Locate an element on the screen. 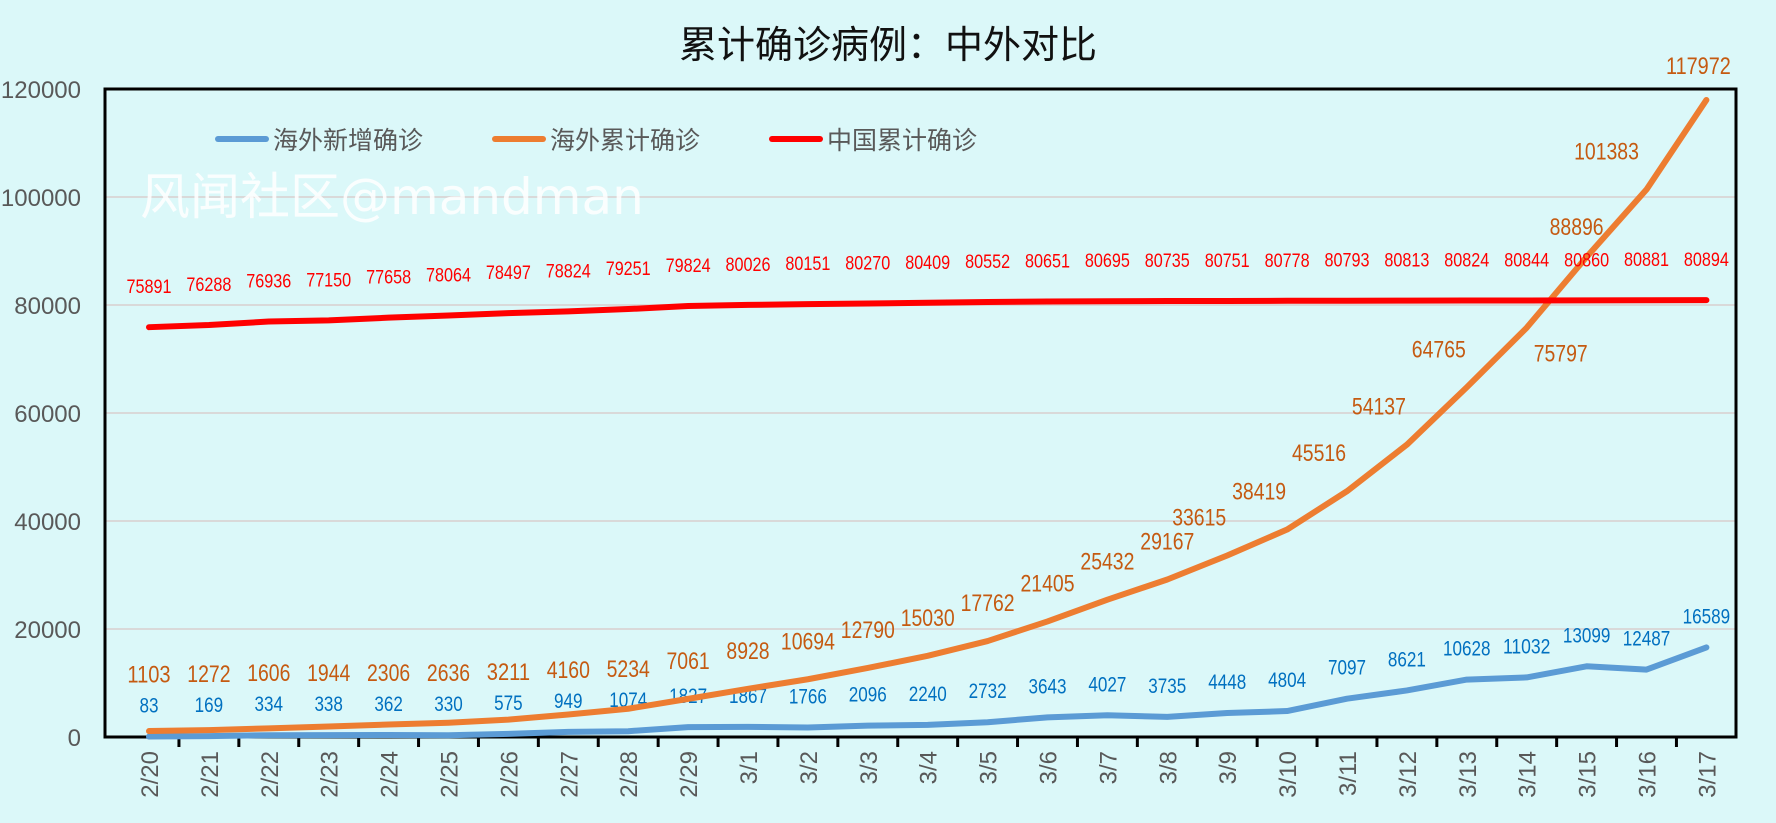 The width and height of the screenshot is (1776, 823). x-tick-label: 2/23 is located at coordinates (330, 774).